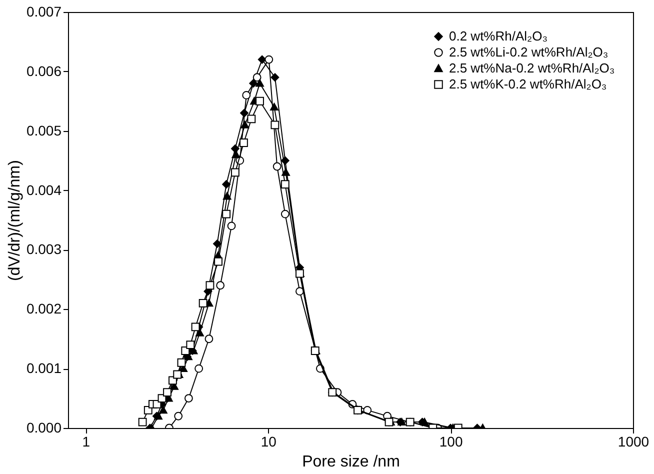 This screenshot has height=474, width=654. What do you see at coordinates (44, 130) in the screenshot?
I see `y-tick-label: 0.005` at bounding box center [44, 130].